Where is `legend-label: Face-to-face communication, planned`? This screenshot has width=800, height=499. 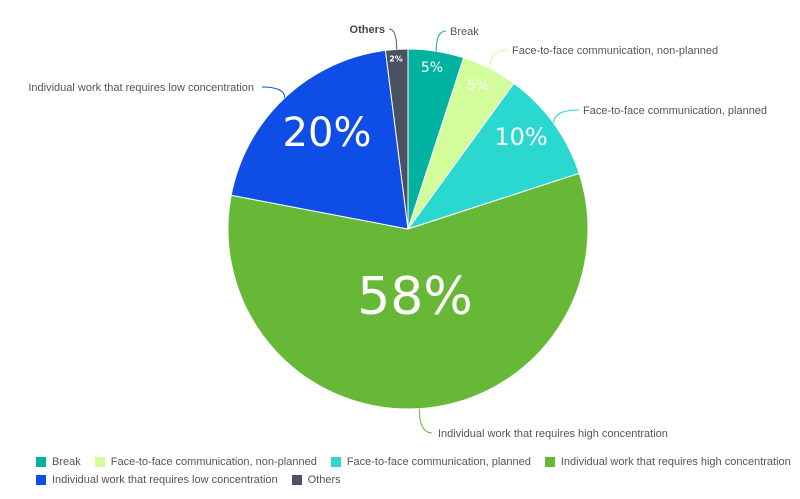
legend-label: Face-to-face communication, planned is located at coordinates (438, 462).